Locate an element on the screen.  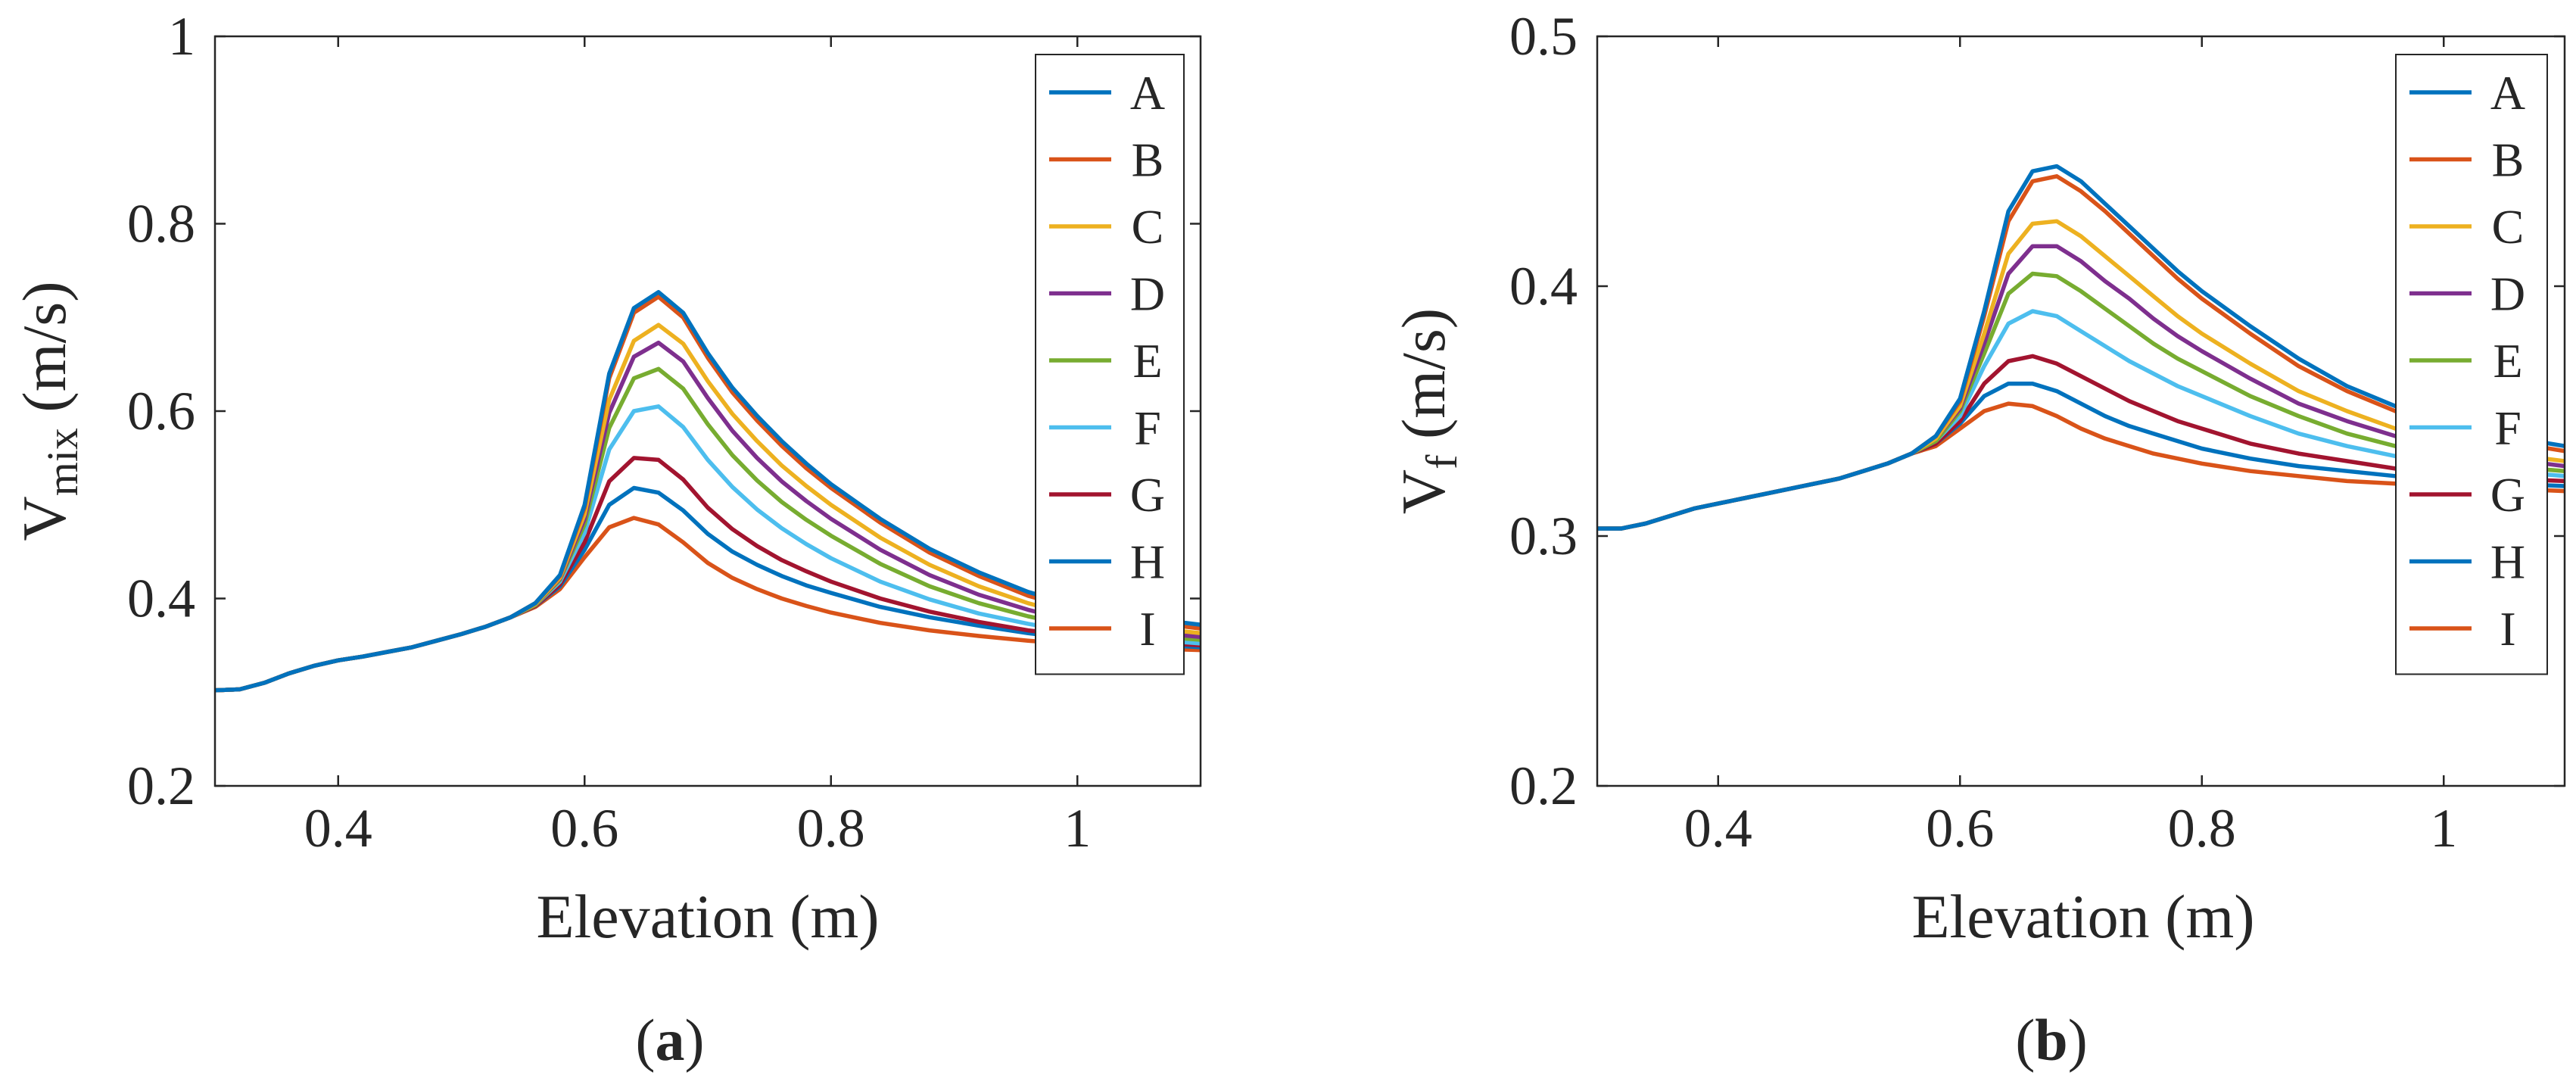
ylabel-b: Vf (m/s) is located at coordinates (1427, 411).